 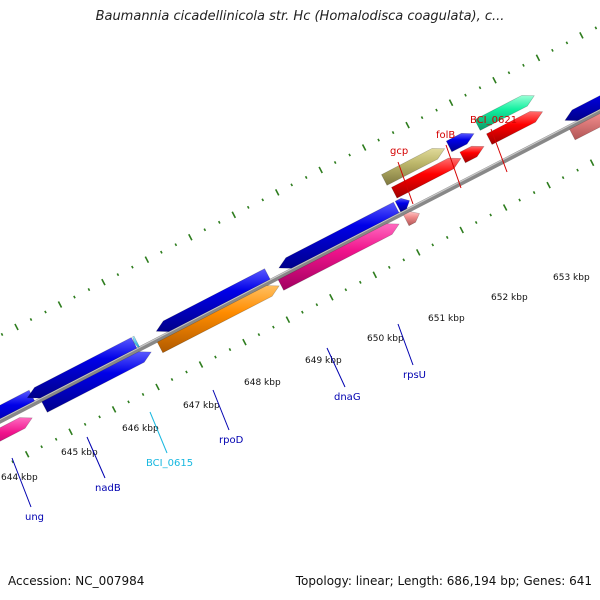 I want to click on gene-arrow-red, so click(x=472, y=154).